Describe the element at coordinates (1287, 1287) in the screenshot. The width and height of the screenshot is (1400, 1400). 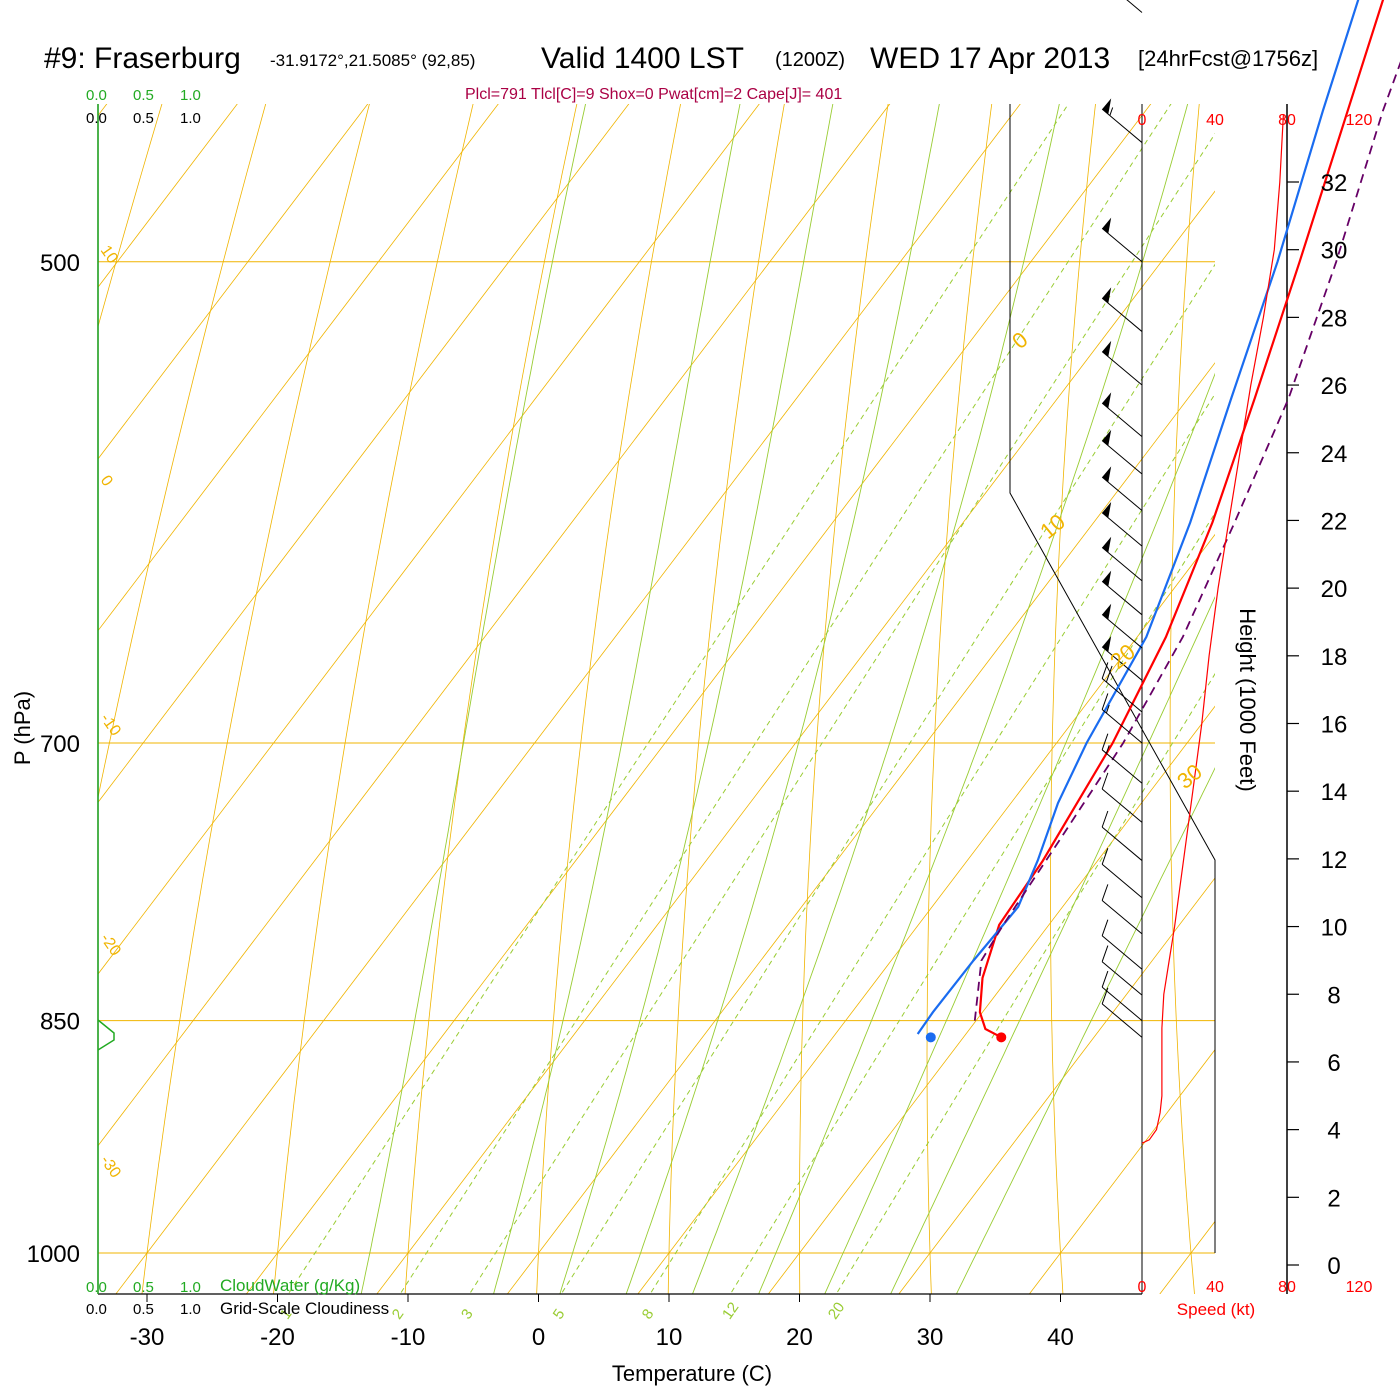
I see `speed-bottom-tick-80: 80` at that location.